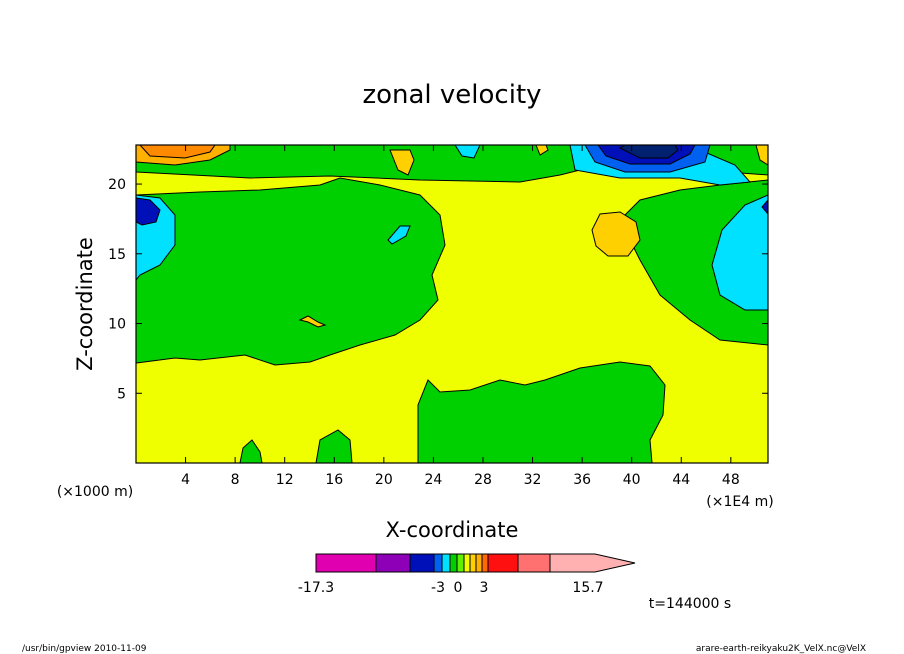  What do you see at coordinates (399, 235) in the screenshot?
I see `contour-region-cyan-spot-mid` at bounding box center [399, 235].